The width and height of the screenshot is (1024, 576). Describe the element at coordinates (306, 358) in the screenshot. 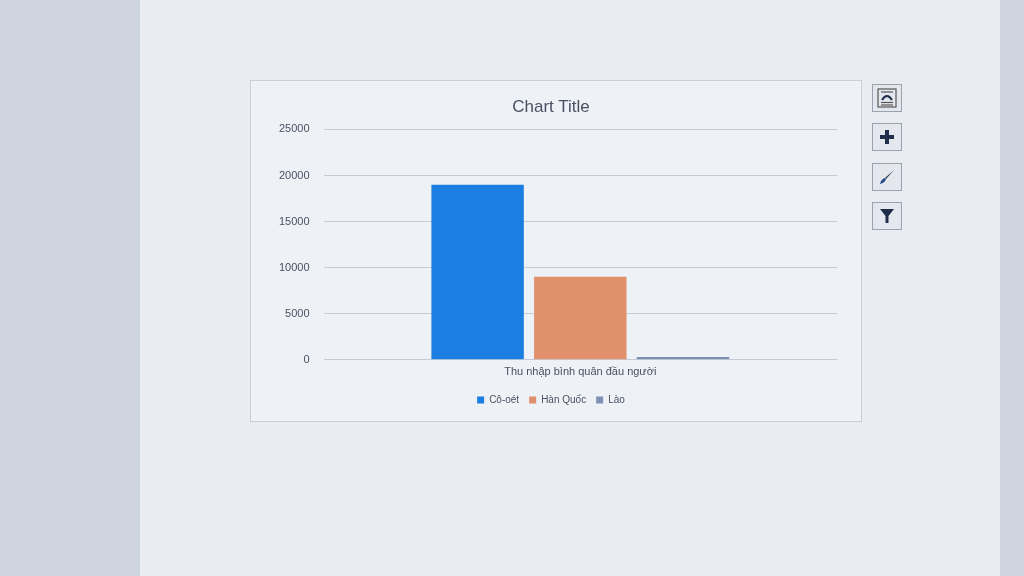

I see `y-tick-label: 0` at that location.